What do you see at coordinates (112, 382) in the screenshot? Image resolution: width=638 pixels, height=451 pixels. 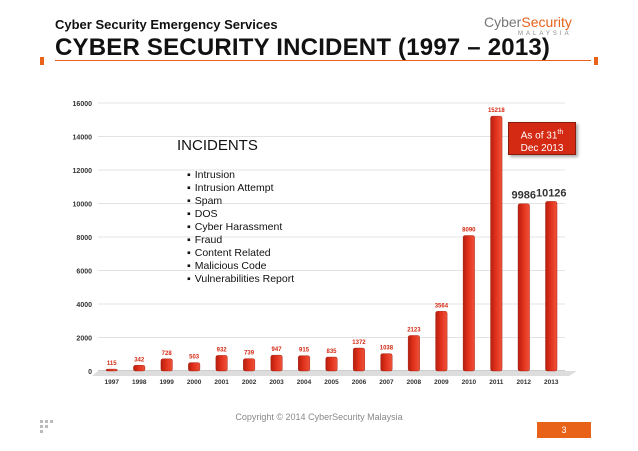 I see `x-tick-label: 1997` at bounding box center [112, 382].